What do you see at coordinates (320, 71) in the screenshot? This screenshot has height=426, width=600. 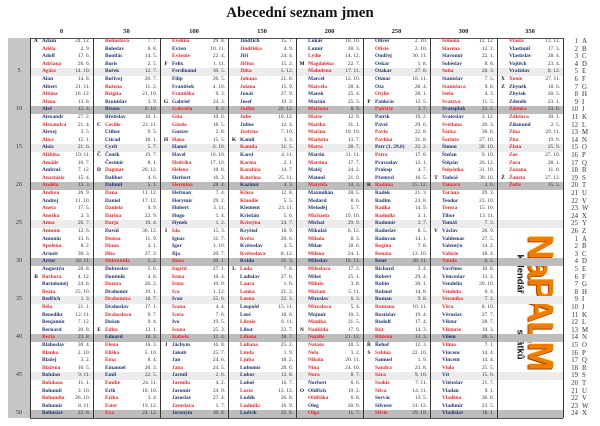 I see `name: Mahulena` at bounding box center [320, 71].